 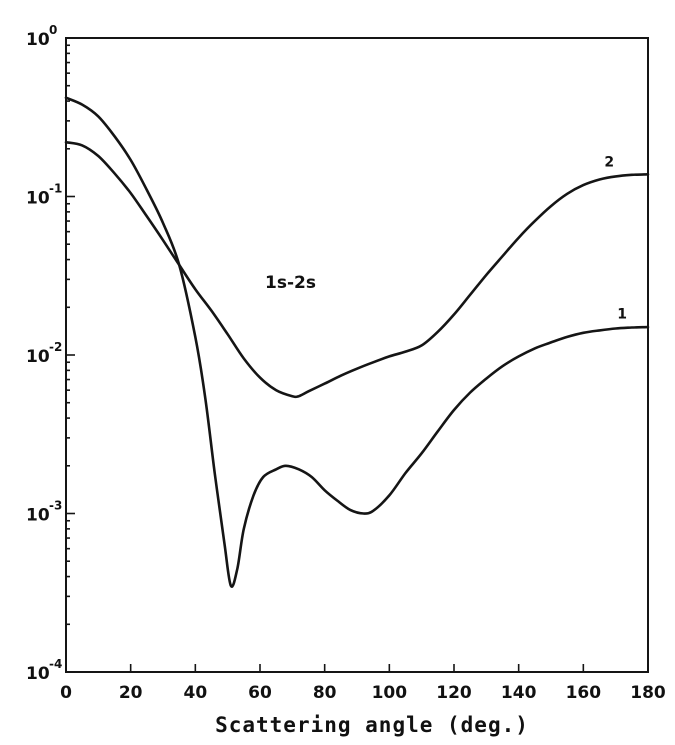 I want to click on x-tick-label: 140, so click(x=519, y=693).